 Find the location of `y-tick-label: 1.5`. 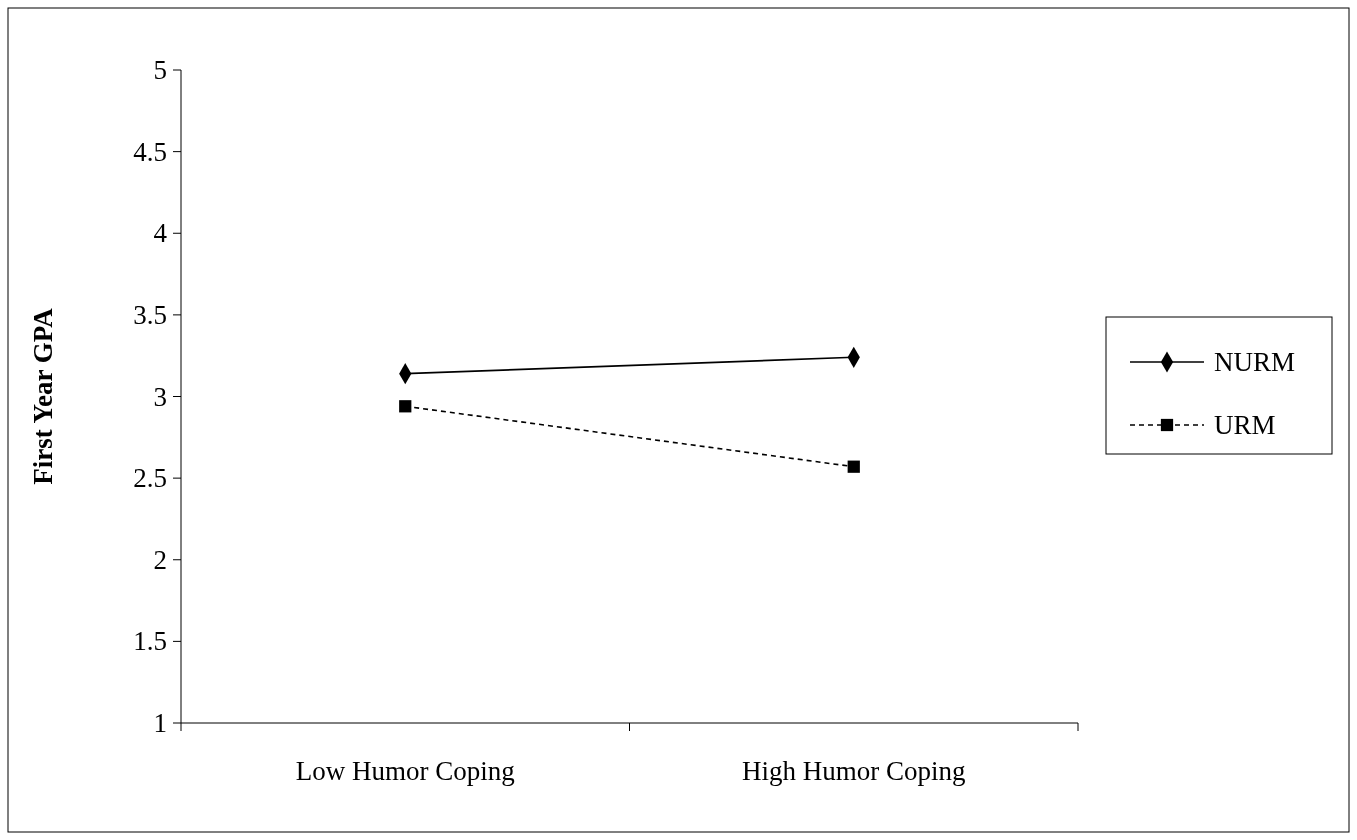

y-tick-label: 1.5 is located at coordinates (150, 641).